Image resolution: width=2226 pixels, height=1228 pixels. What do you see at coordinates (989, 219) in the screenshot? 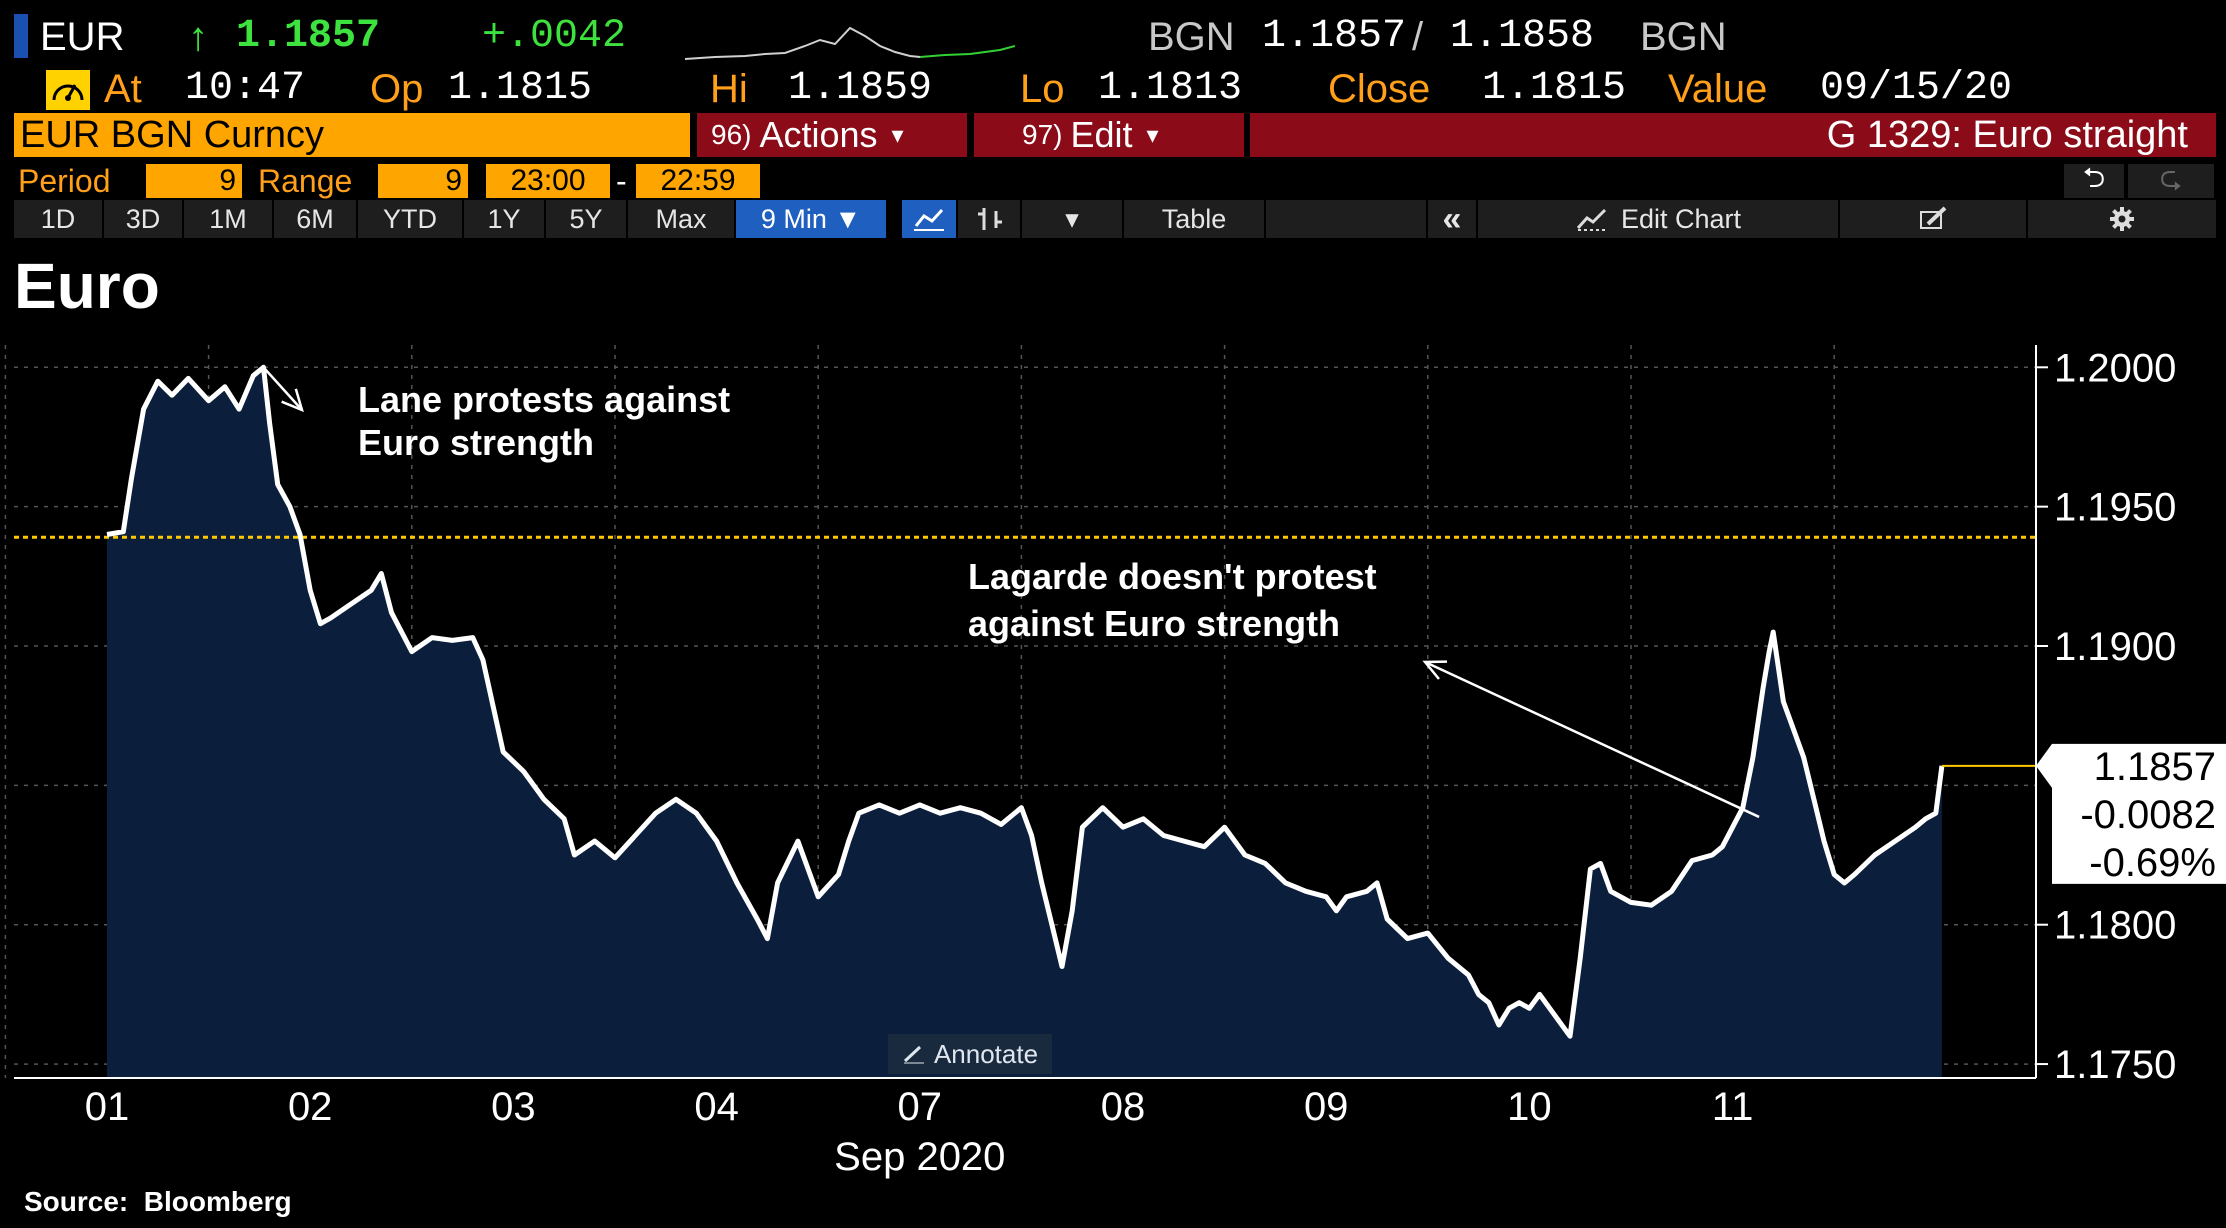
I see `bar-chart-button` at bounding box center [989, 219].